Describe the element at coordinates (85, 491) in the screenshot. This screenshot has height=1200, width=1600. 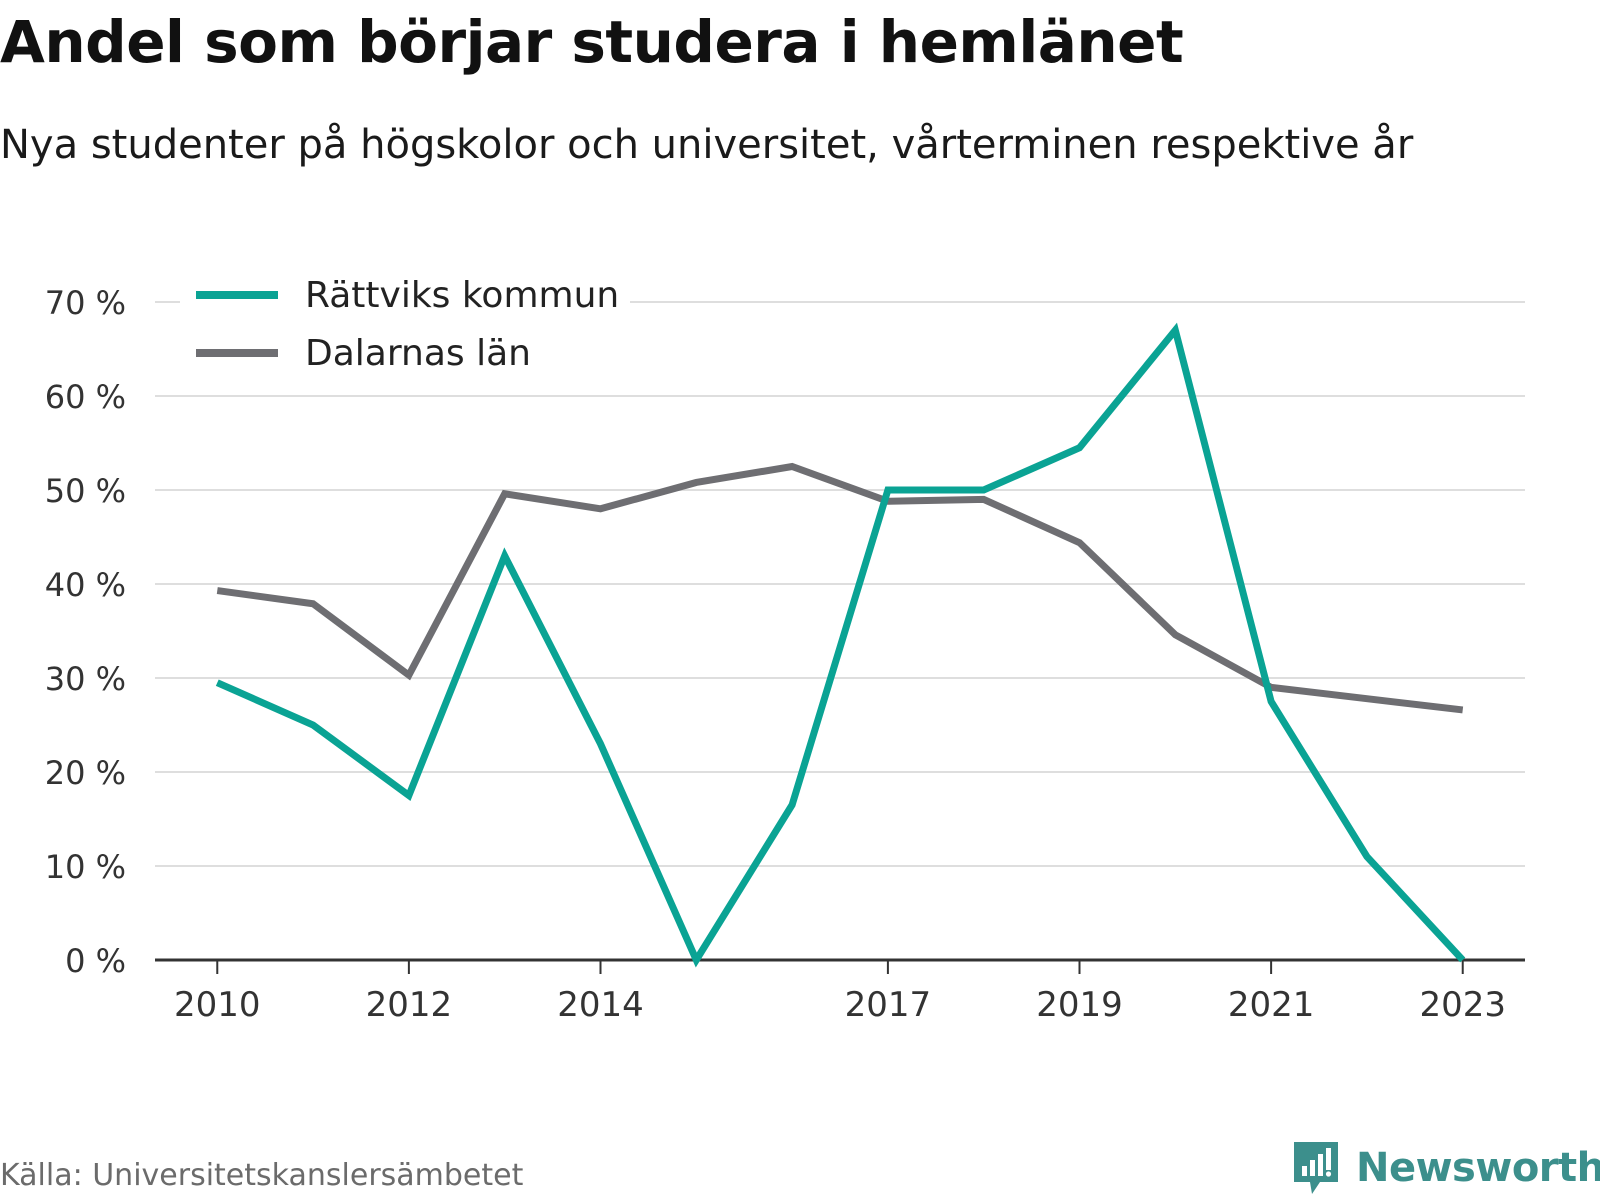
I see `y-tick-label: 50 %` at that location.